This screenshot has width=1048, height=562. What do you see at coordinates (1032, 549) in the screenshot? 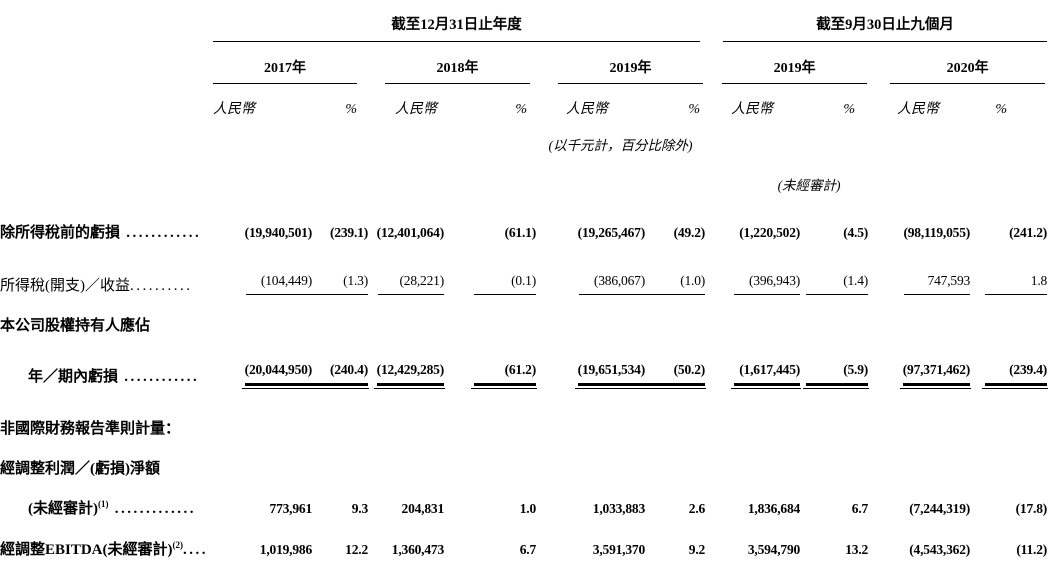
I see `value: (11.2)` at bounding box center [1032, 549].